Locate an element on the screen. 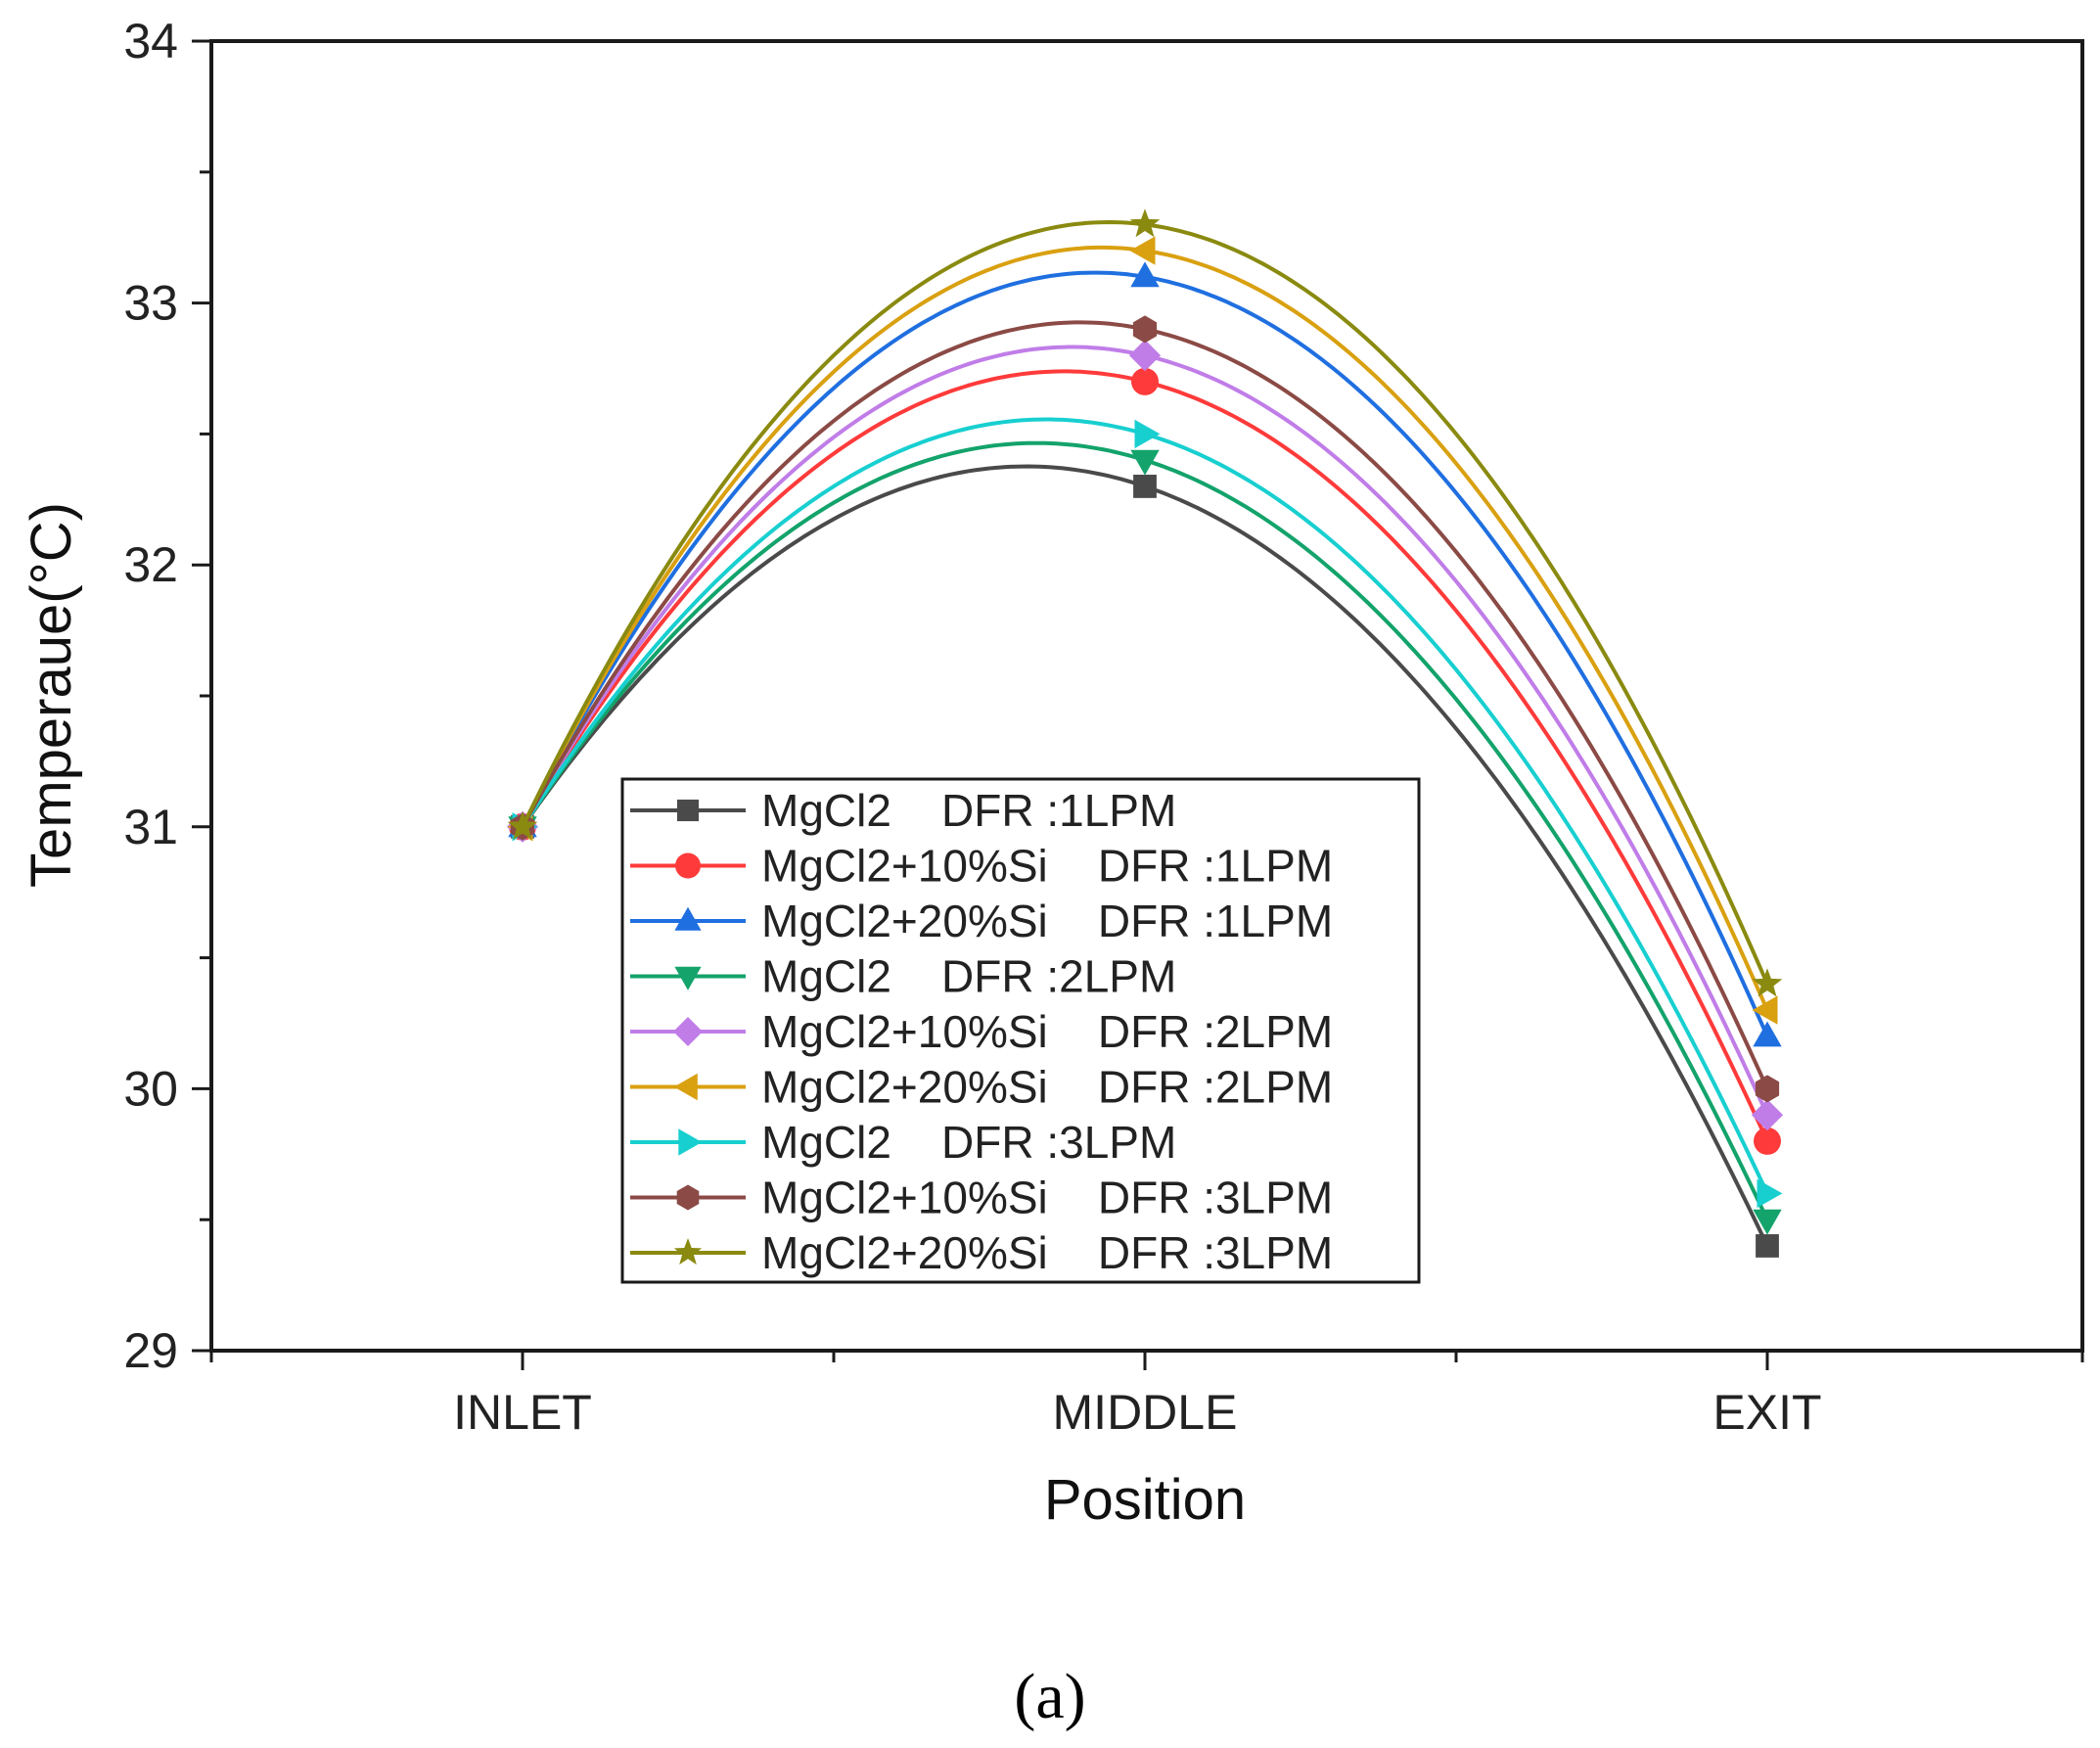  legend-item: MgCl2 DFR :2LPM is located at coordinates (903, 977).